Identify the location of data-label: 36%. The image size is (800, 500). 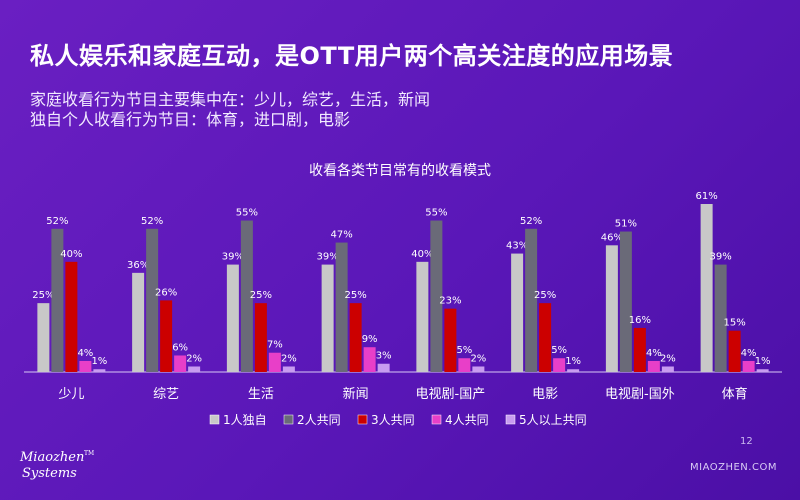
(138, 265).